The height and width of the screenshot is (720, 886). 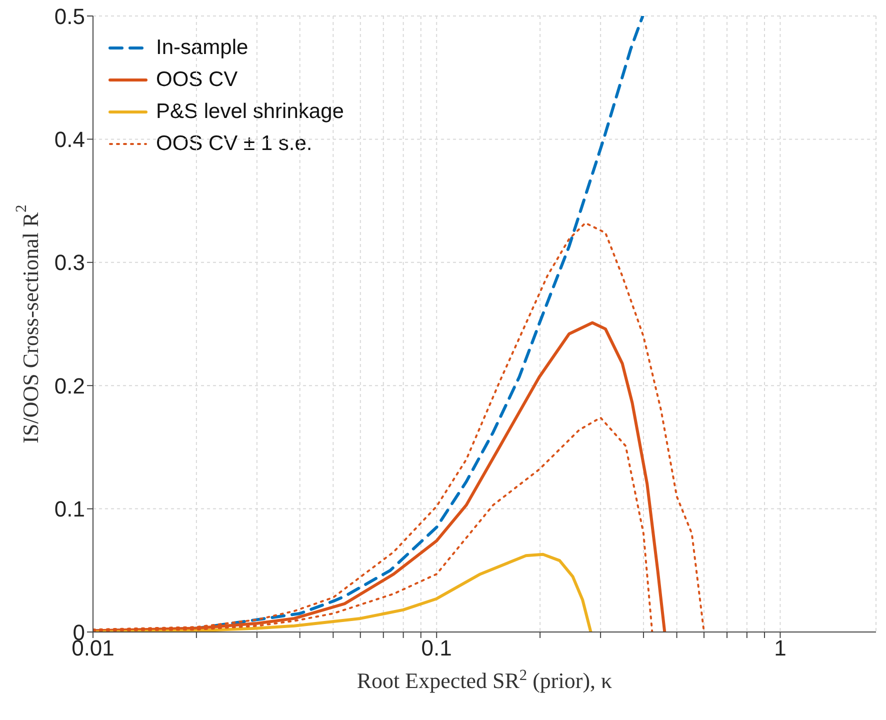 What do you see at coordinates (484, 679) in the screenshot?
I see `x-axis-title: Root Expected SR$^{2}$ (prior), κ` at bounding box center [484, 679].